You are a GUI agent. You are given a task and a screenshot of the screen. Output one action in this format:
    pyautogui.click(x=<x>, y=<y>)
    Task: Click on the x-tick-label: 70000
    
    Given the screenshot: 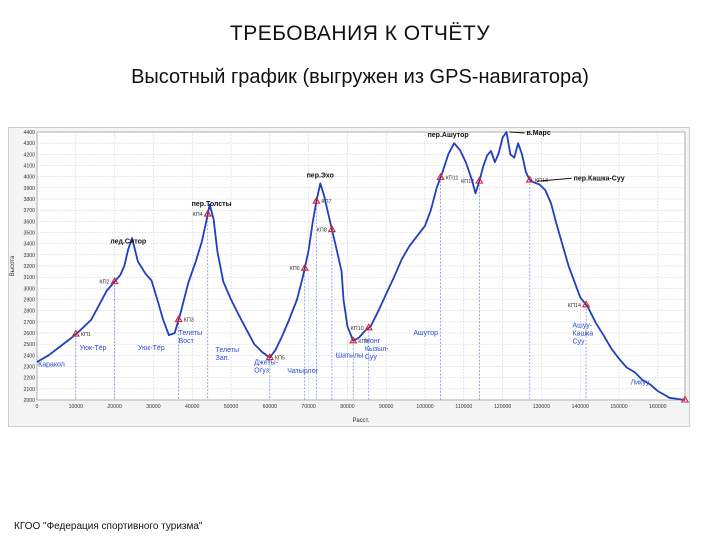 What is the action you would take?
    pyautogui.click(x=308, y=407)
    